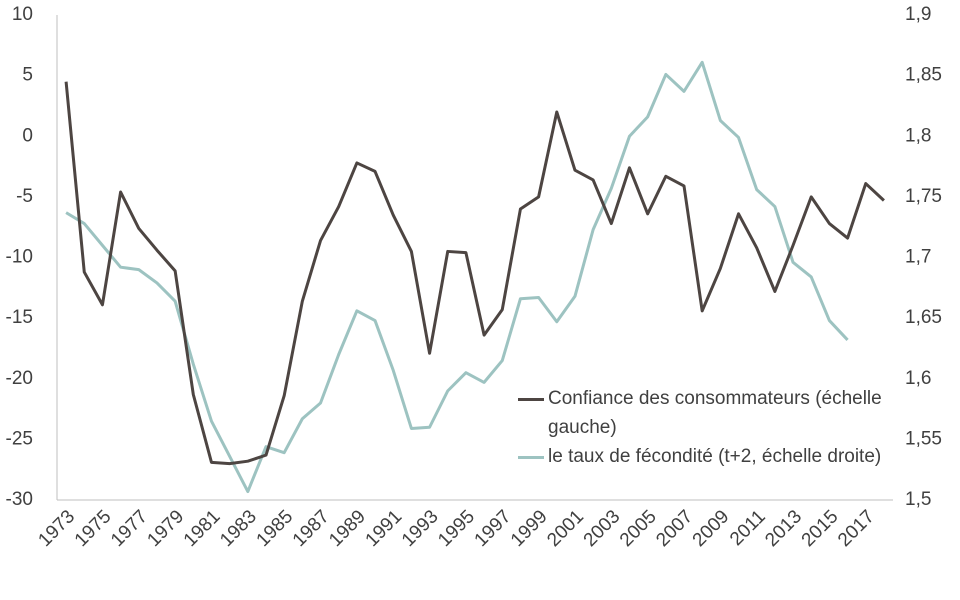 Image resolution: width=960 pixels, height=600 pixels. What do you see at coordinates (711, 528) in the screenshot?
I see `x-tick-label: 2009` at bounding box center [711, 528].